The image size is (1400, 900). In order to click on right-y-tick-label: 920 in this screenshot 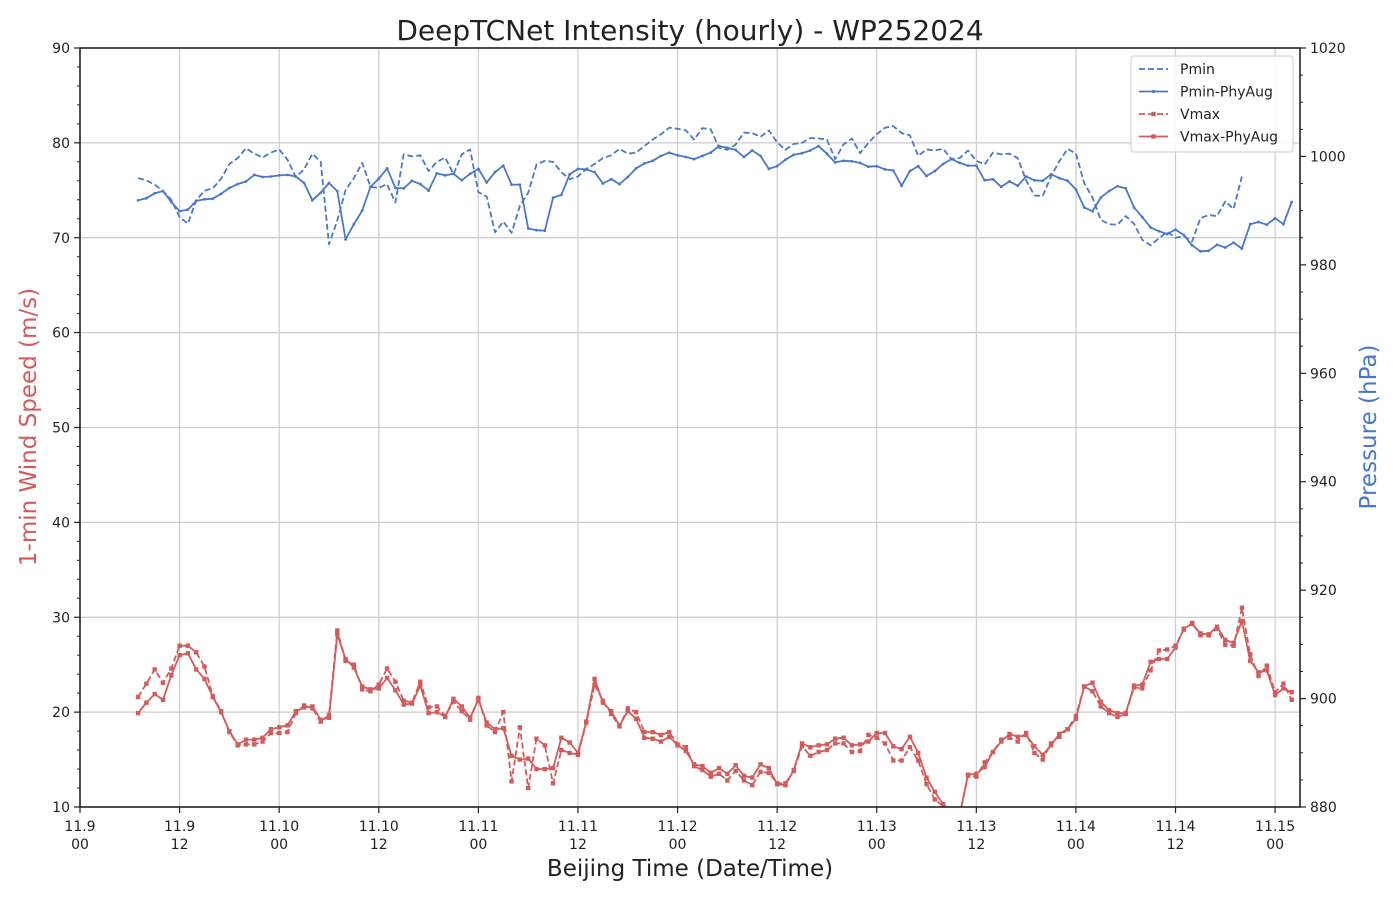, I will do `click(1323, 591)`.